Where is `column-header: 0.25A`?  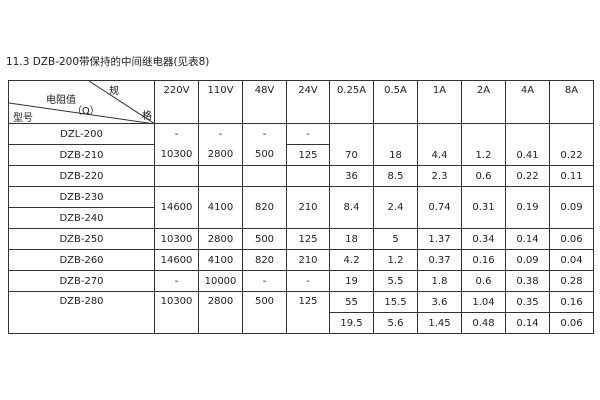 column-header: 0.25A is located at coordinates (351, 102).